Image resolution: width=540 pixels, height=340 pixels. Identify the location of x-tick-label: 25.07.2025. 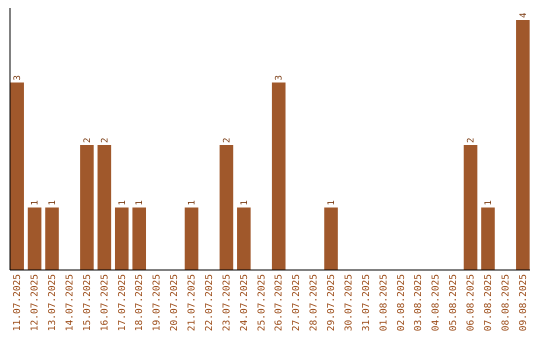
(262, 303).